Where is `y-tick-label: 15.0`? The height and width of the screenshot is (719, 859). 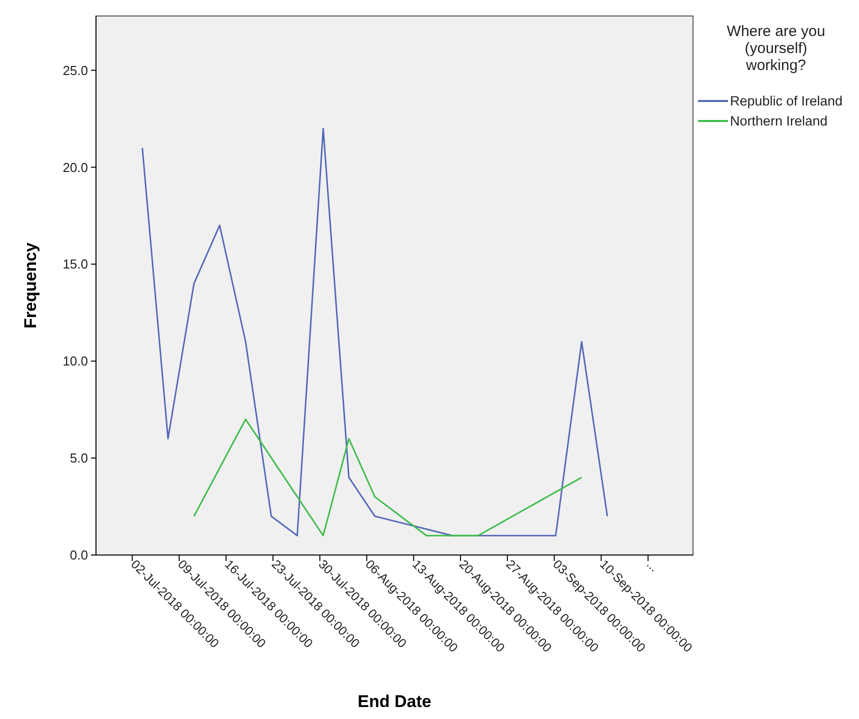
y-tick-label: 15.0 is located at coordinates (75, 264).